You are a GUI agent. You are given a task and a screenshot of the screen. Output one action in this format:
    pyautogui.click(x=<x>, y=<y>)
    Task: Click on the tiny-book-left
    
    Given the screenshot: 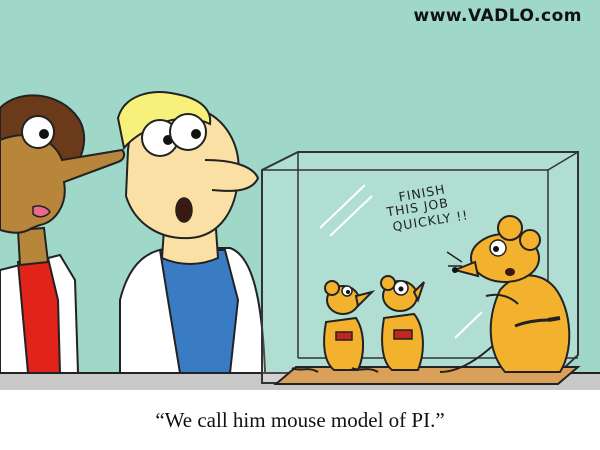 What is the action you would take?
    pyautogui.click(x=344, y=336)
    